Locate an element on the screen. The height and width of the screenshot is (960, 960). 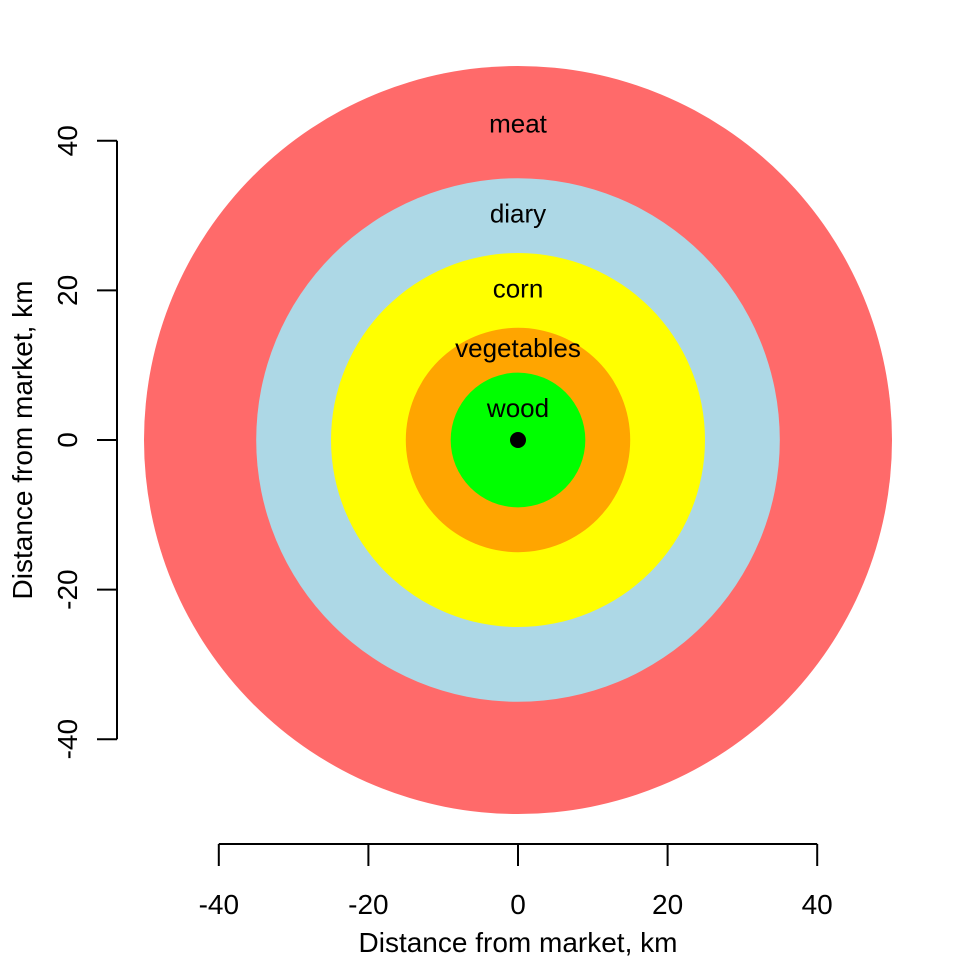
ring-label-corn: corn is located at coordinates (518, 288).